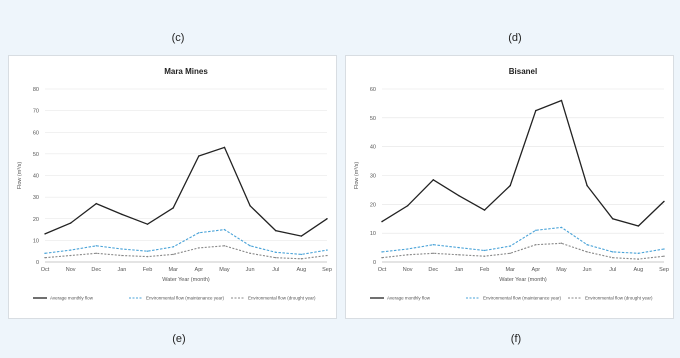 The height and width of the screenshot is (358, 680). Describe the element at coordinates (45, 270) in the screenshot. I see `x-tick-label: Oct` at that location.